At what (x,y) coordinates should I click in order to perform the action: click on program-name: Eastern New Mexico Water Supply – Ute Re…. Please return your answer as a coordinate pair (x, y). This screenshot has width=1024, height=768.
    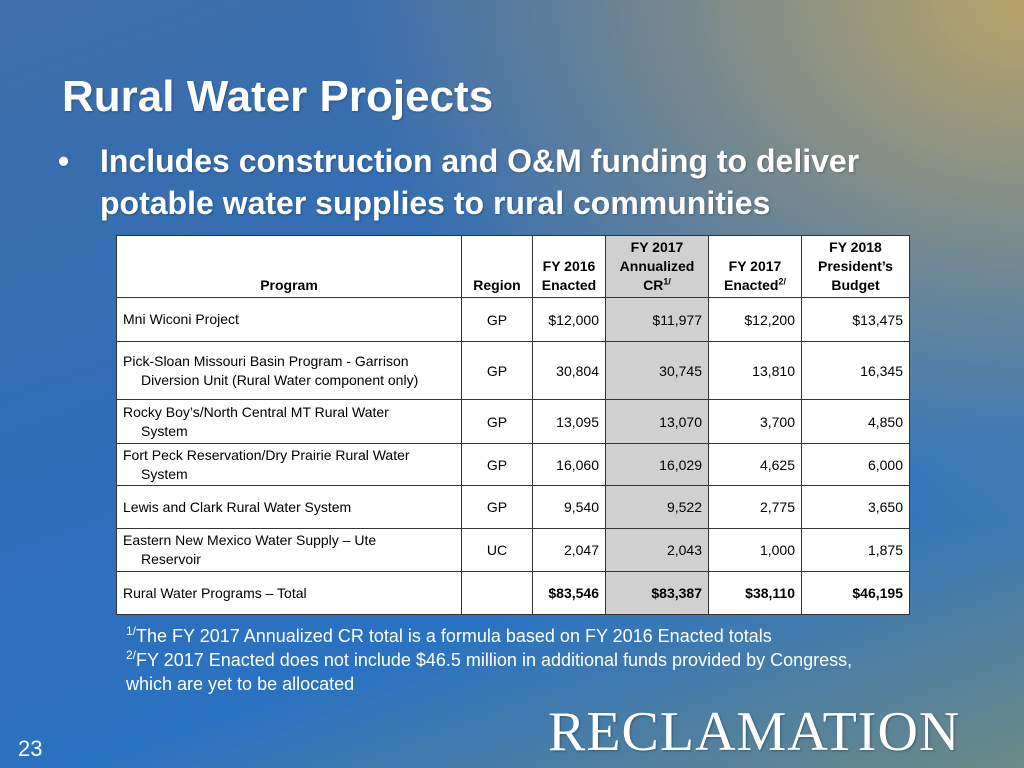
    Looking at the image, I should click on (289, 550).